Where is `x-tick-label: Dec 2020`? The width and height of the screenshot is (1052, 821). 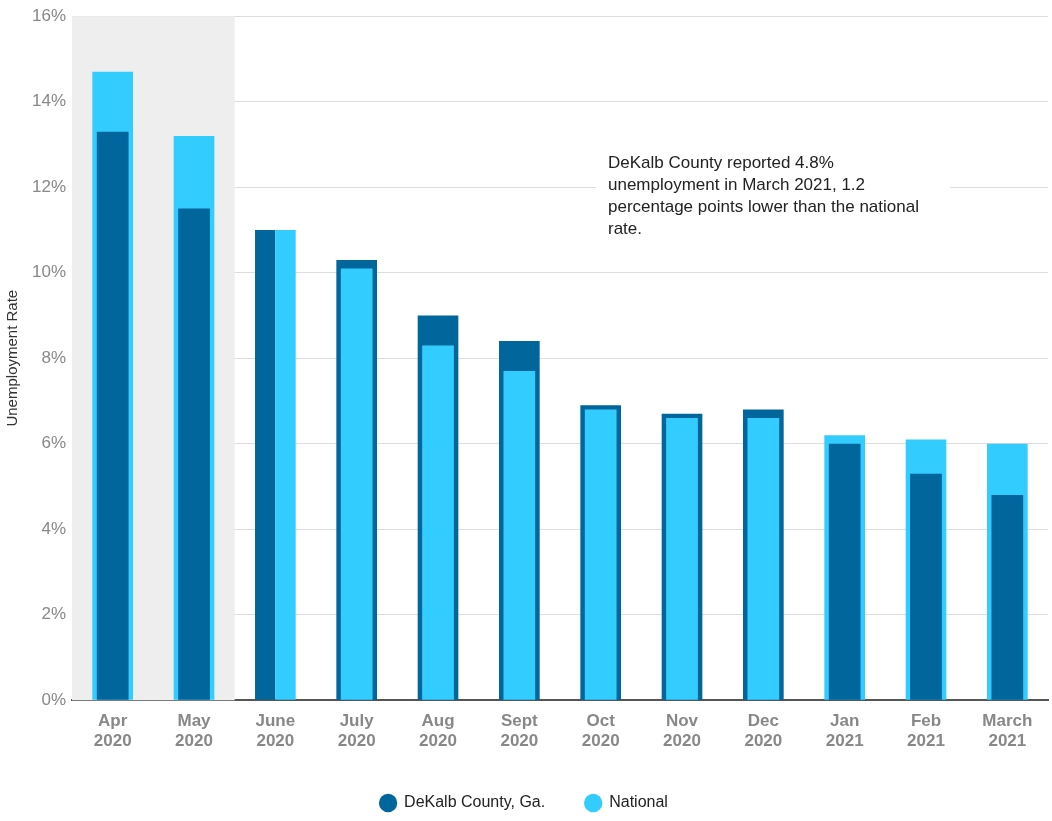 x-tick-label: Dec 2020 is located at coordinates (763, 731).